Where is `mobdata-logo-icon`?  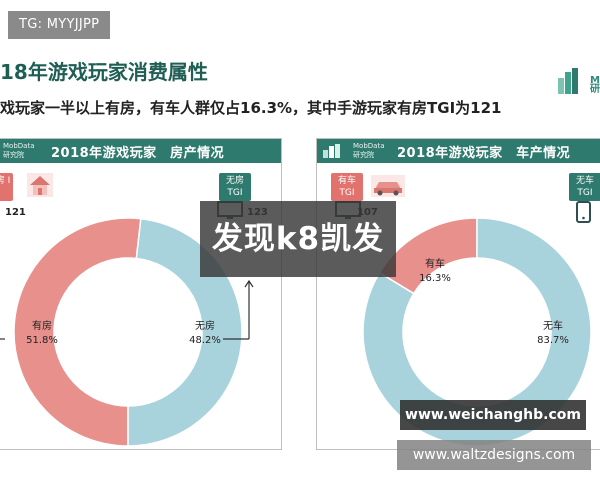 mobdata-logo-icon is located at coordinates (568, 81).